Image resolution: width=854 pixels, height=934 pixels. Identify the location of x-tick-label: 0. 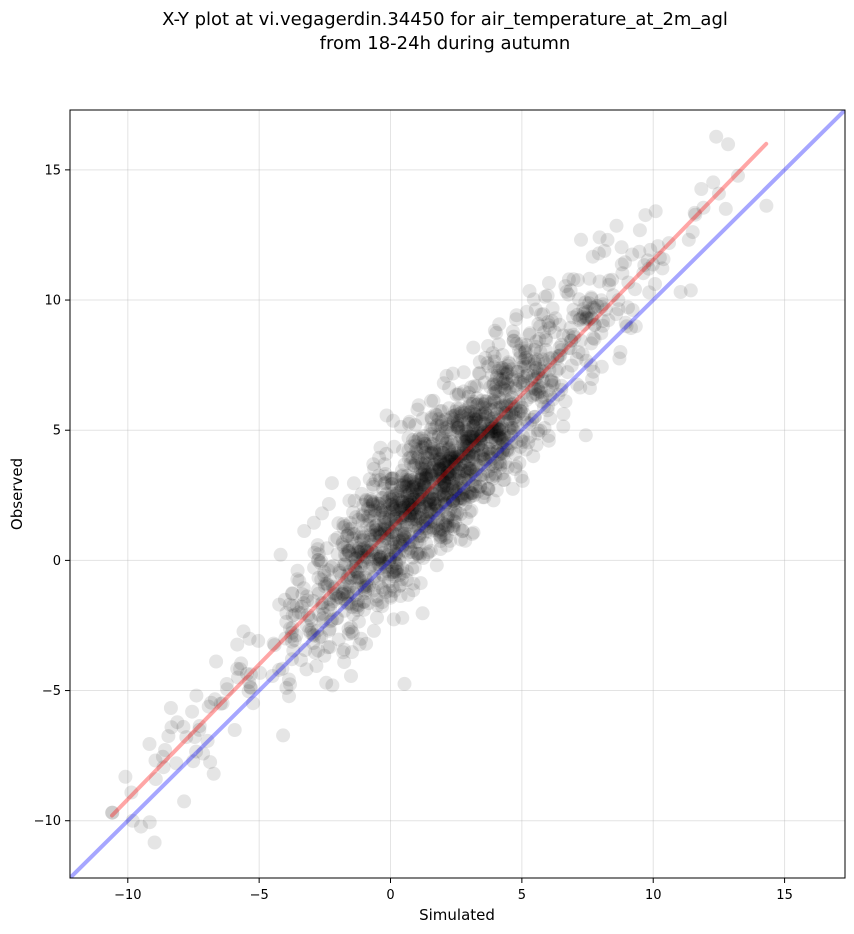
(390, 895).